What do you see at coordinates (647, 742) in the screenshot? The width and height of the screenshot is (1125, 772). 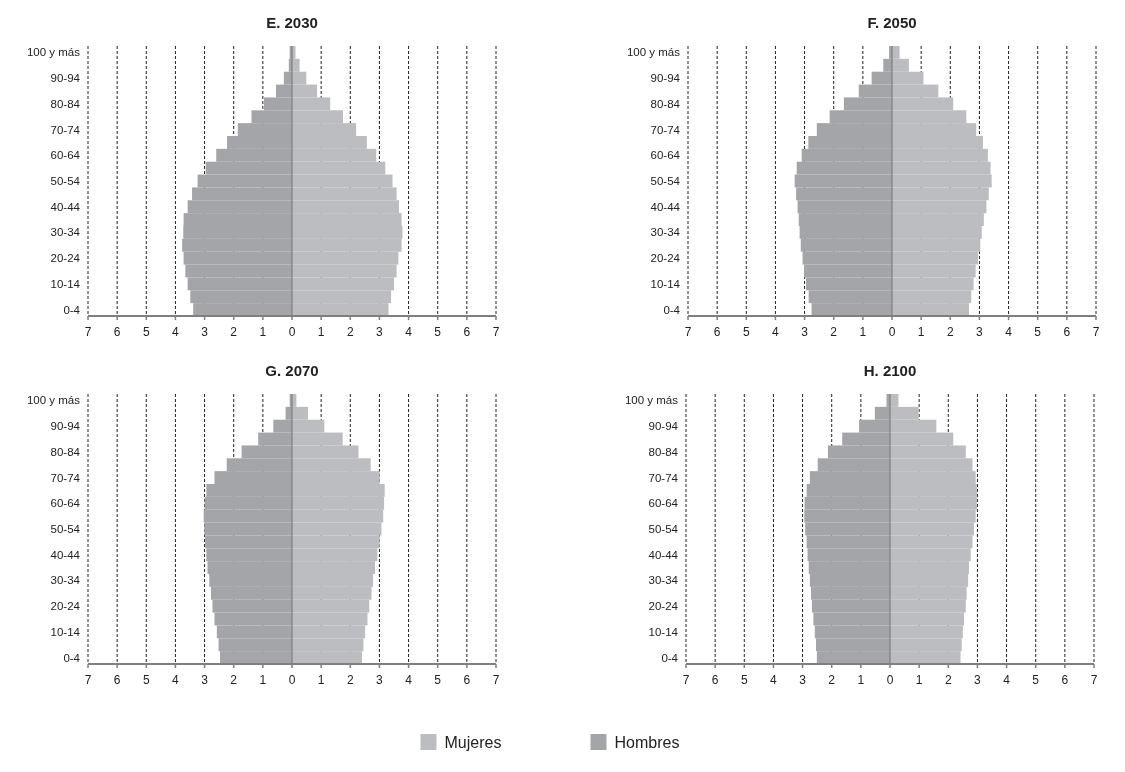 I see `legend-label: Hombres` at bounding box center [647, 742].